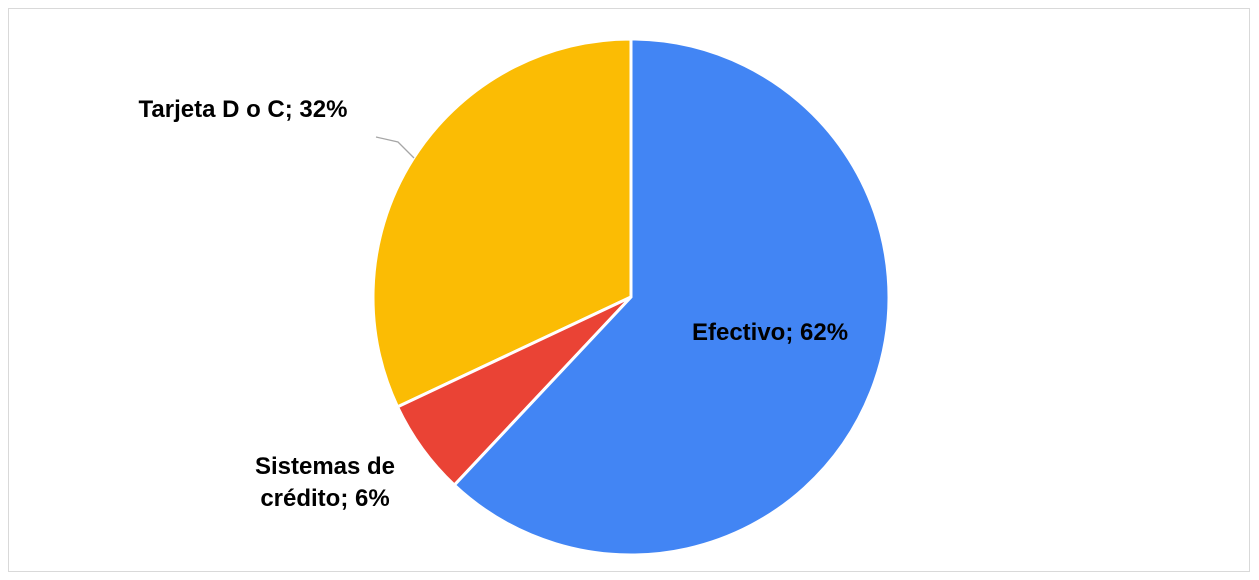 This screenshot has height=580, width=1259. I want to click on data-label: Tarjeta D o C; 32%, so click(243, 109).